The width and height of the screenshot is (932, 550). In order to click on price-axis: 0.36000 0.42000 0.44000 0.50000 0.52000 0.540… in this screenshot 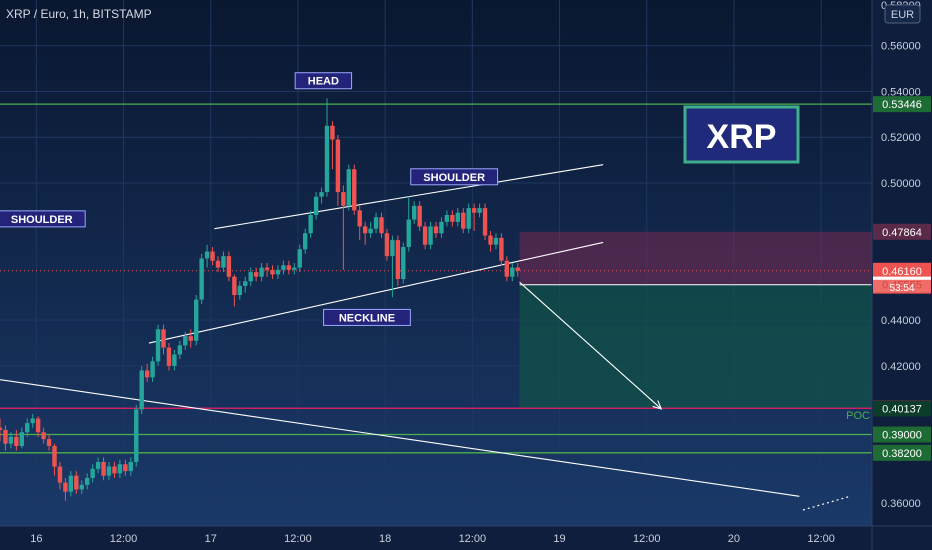, I will do `click(889, 275)`.